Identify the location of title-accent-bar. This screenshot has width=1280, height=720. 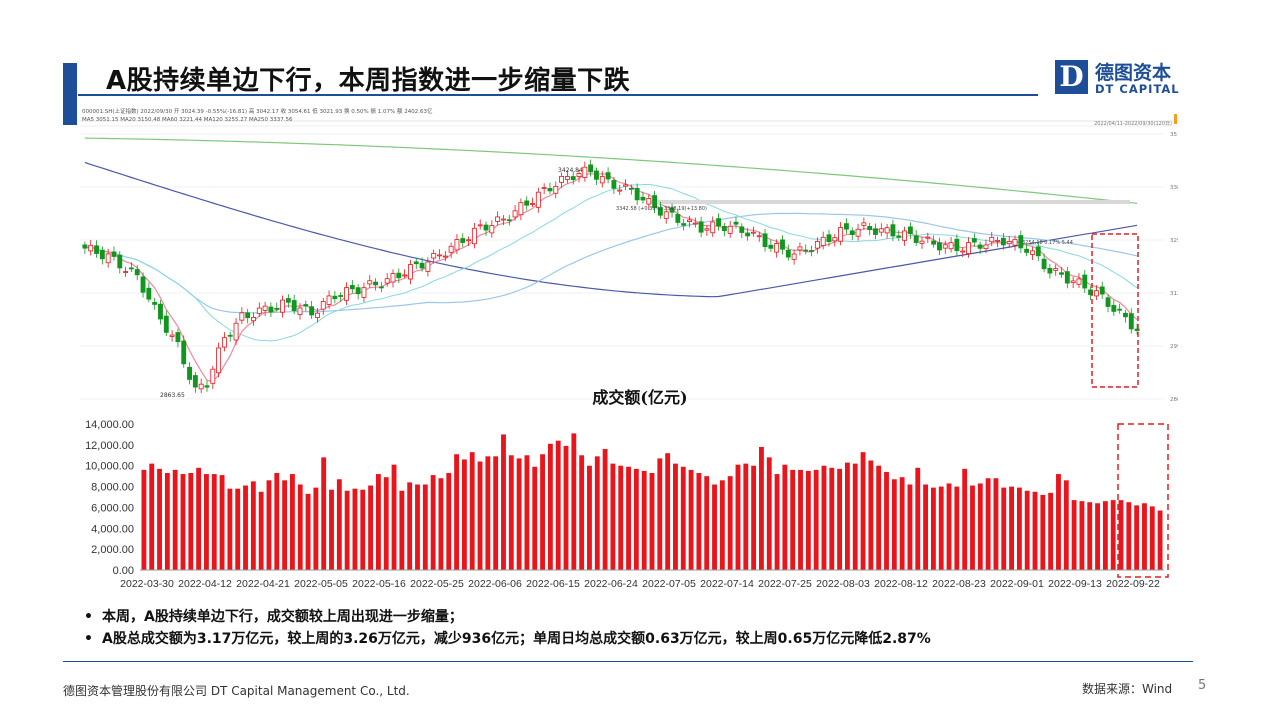
(70, 94).